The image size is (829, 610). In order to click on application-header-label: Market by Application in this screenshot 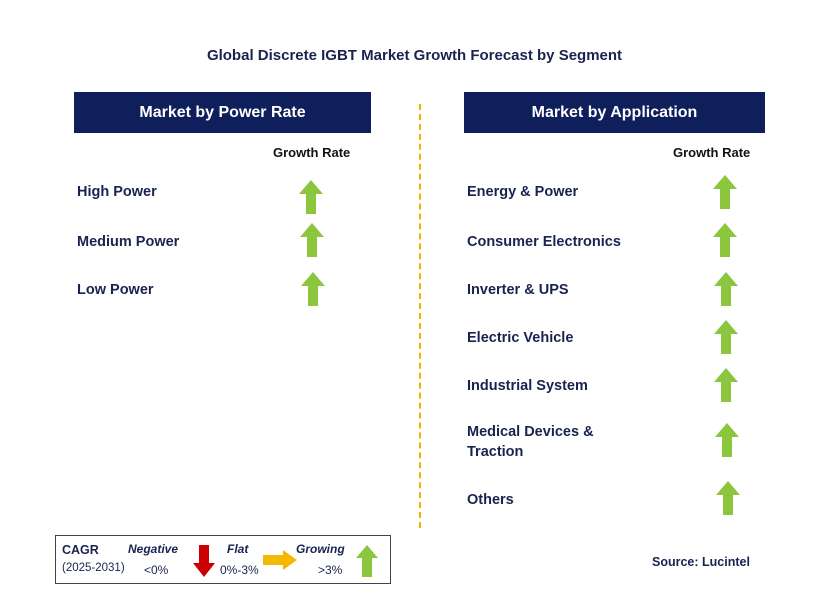, I will do `click(614, 112)`.